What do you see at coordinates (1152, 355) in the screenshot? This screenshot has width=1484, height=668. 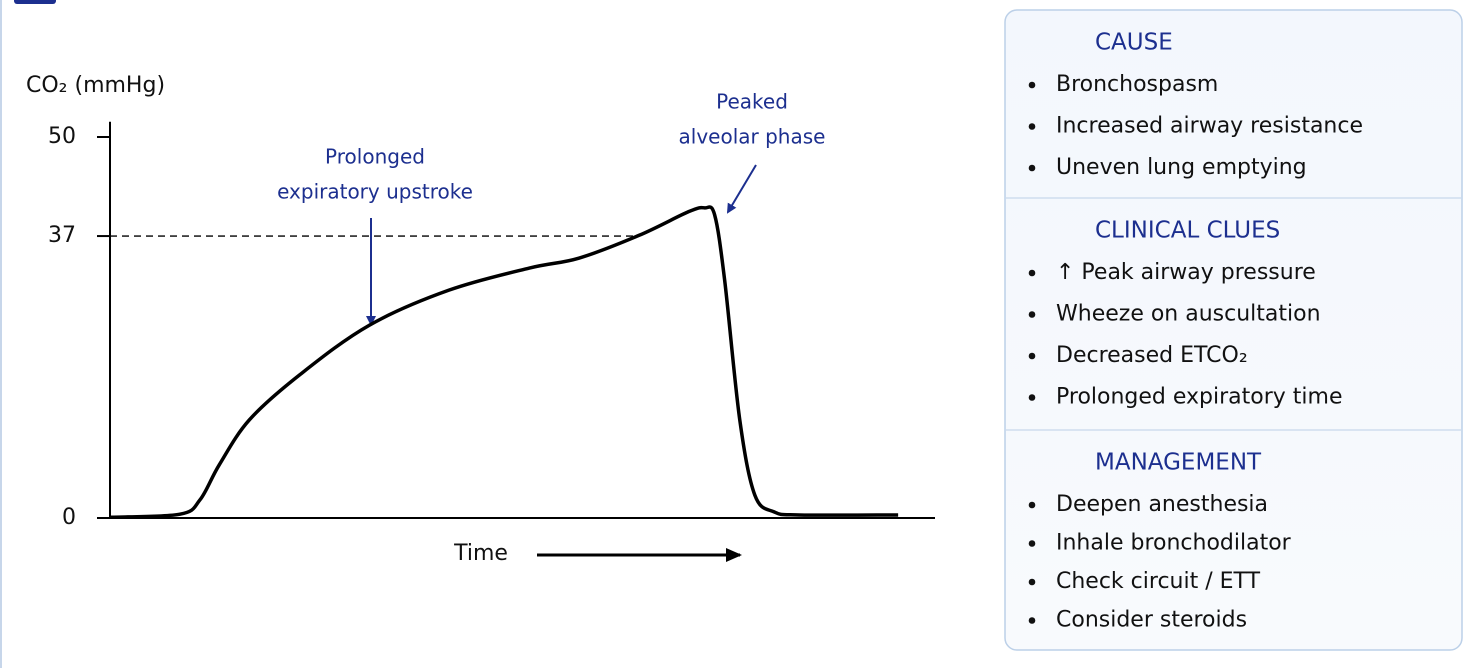 I see `section-item: Decreased ETCO₂` at bounding box center [1152, 355].